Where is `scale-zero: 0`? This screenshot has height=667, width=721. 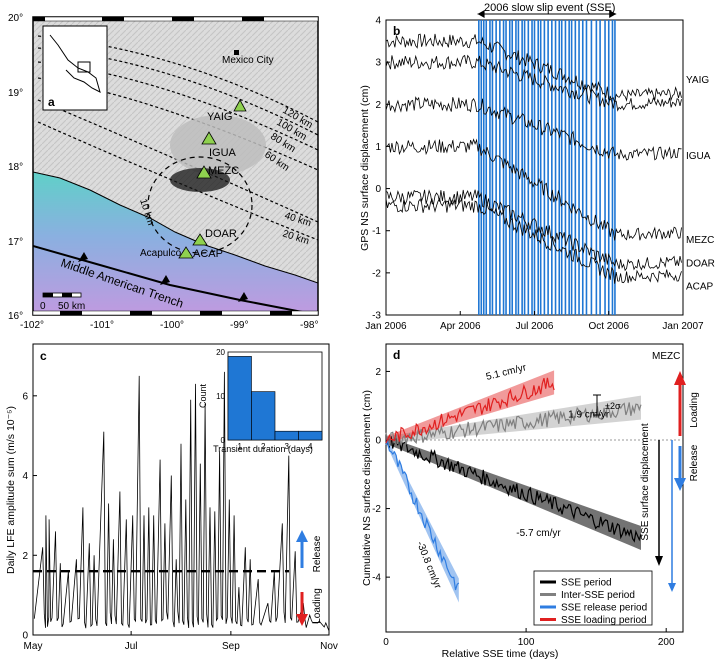 scale-zero: 0 is located at coordinates (43, 306).